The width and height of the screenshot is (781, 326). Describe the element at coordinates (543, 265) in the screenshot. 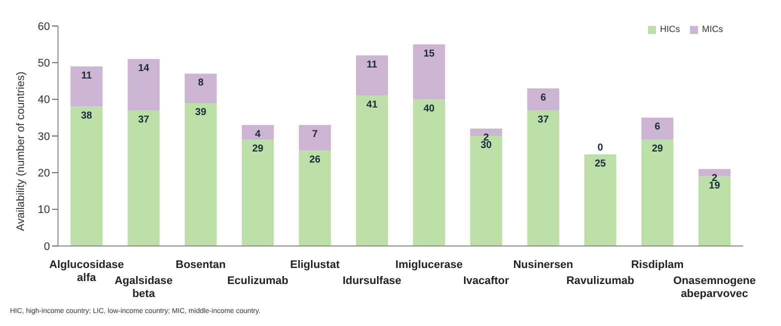

I see `x-tick-label: Nusinersen` at that location.